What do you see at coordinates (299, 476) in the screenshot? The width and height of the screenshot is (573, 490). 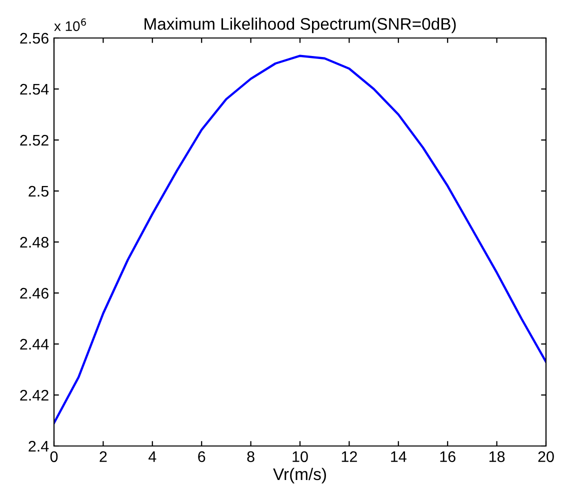 I see `x-axis-title: Vr(m/s)` at bounding box center [299, 476].